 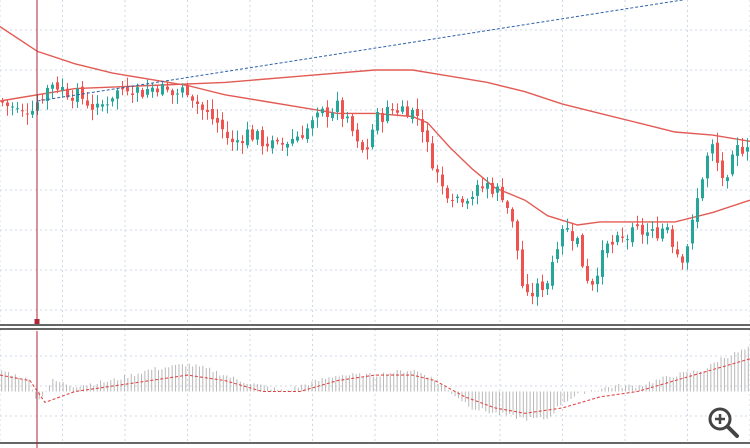 What do you see at coordinates (37, 321) in the screenshot?
I see `crosshair-marker` at bounding box center [37, 321].